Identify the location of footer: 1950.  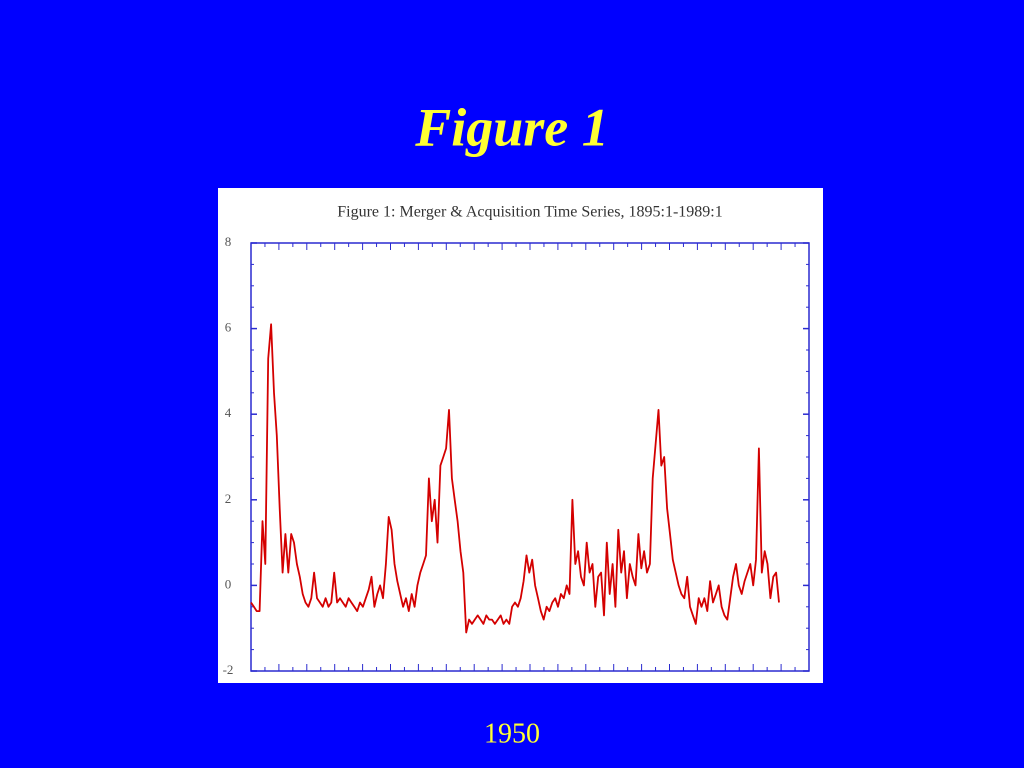
(512, 733).